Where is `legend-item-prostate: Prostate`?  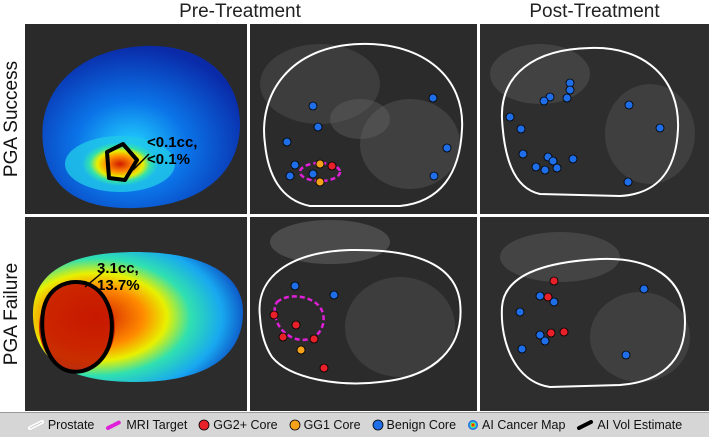
legend-item-prostate: Prostate is located at coordinates (60, 425).